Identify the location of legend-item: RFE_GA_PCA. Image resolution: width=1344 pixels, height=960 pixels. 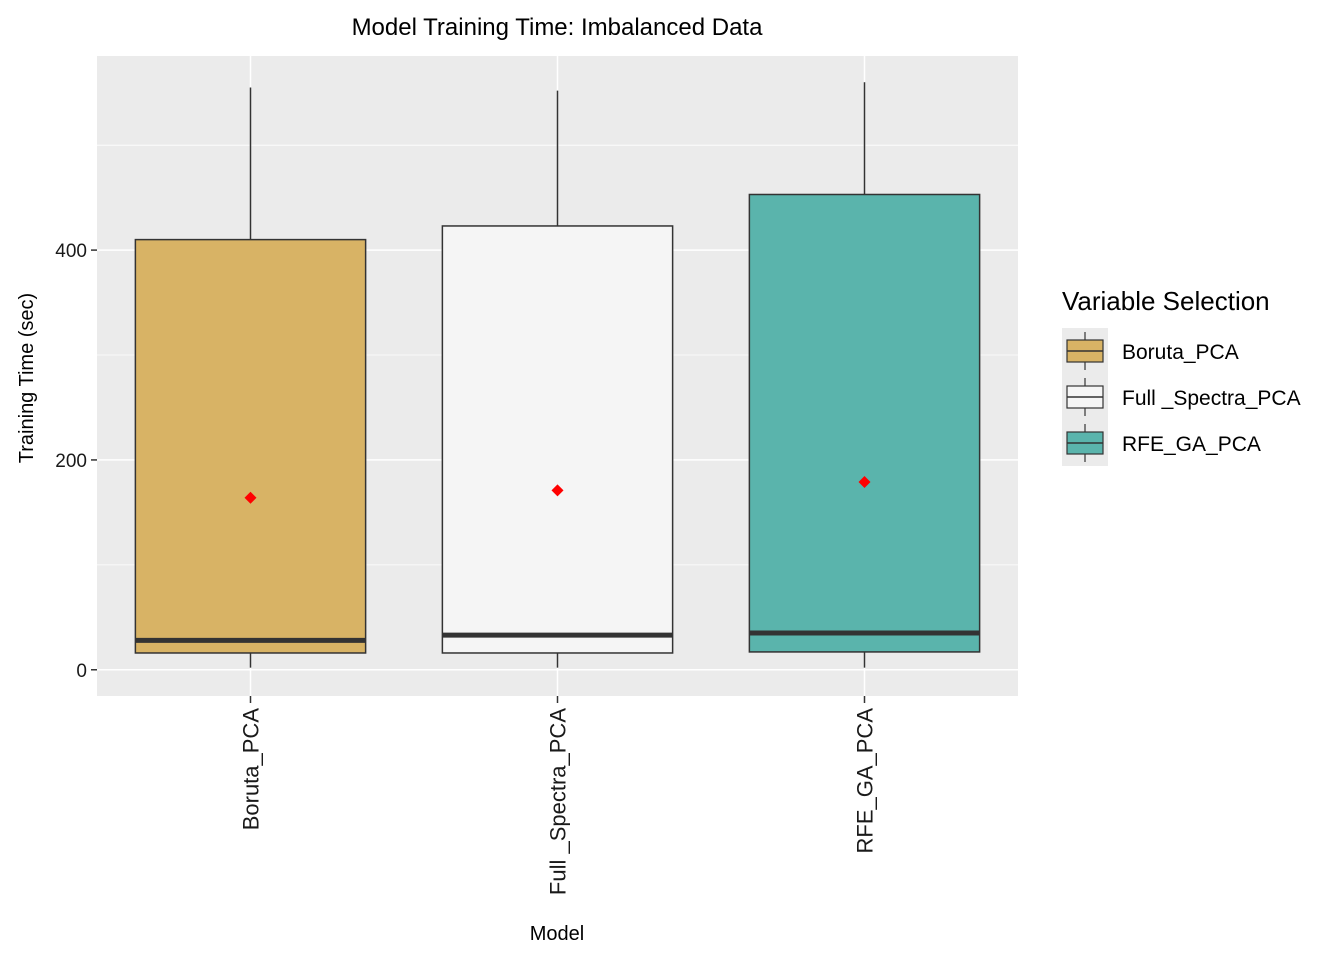
(1163, 443).